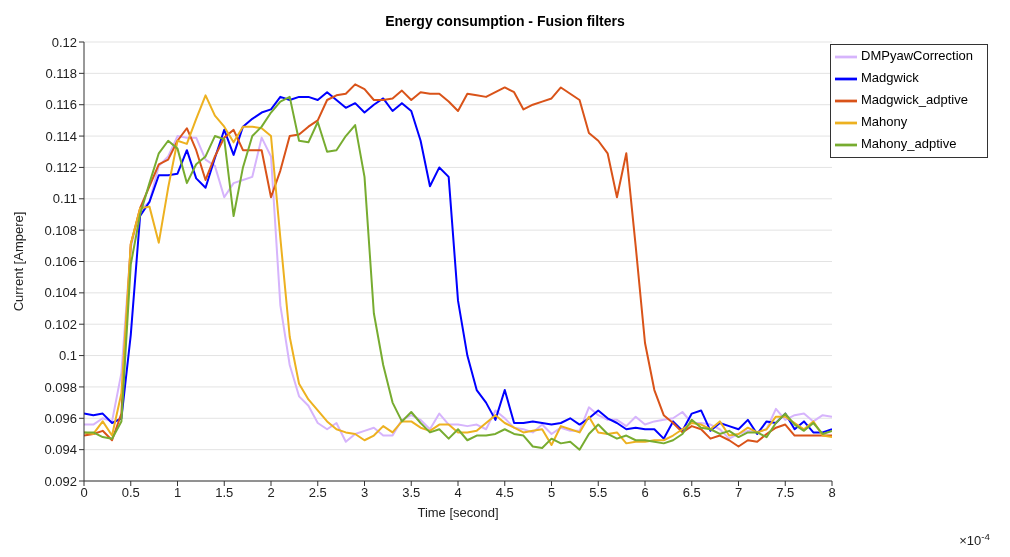  I want to click on x-tick-label: 5.5, so click(598, 493).